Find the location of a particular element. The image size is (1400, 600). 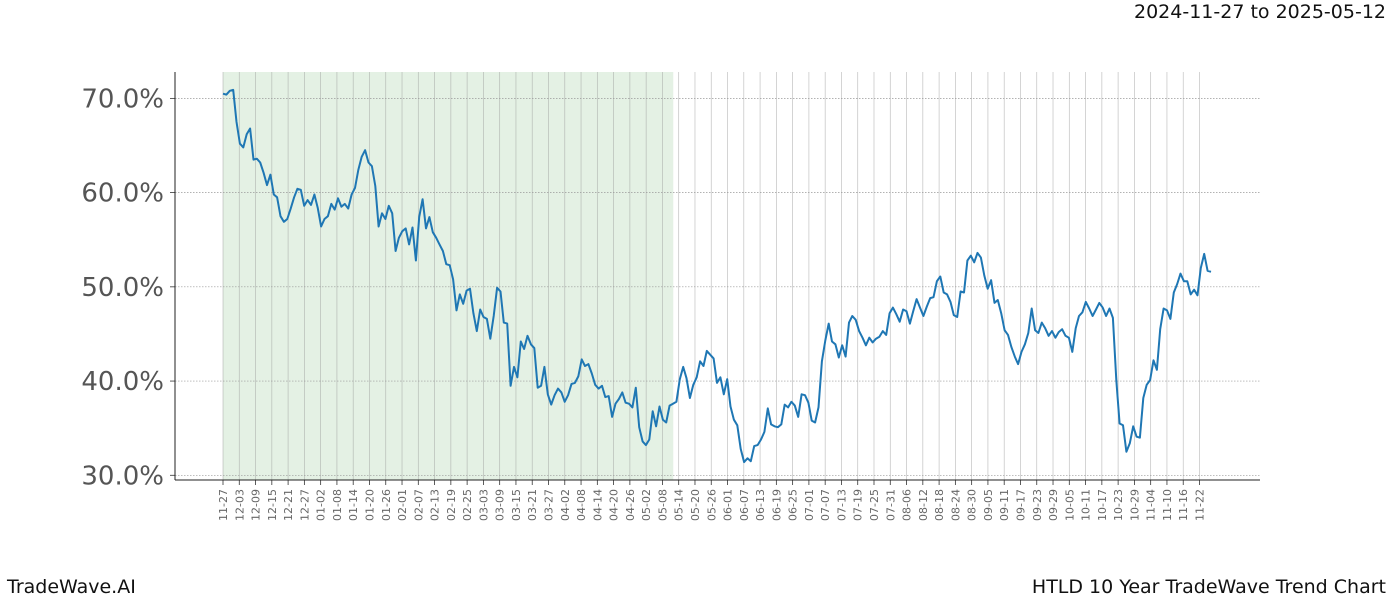

x-tick-label: 11-27 is located at coordinates (223, 505).